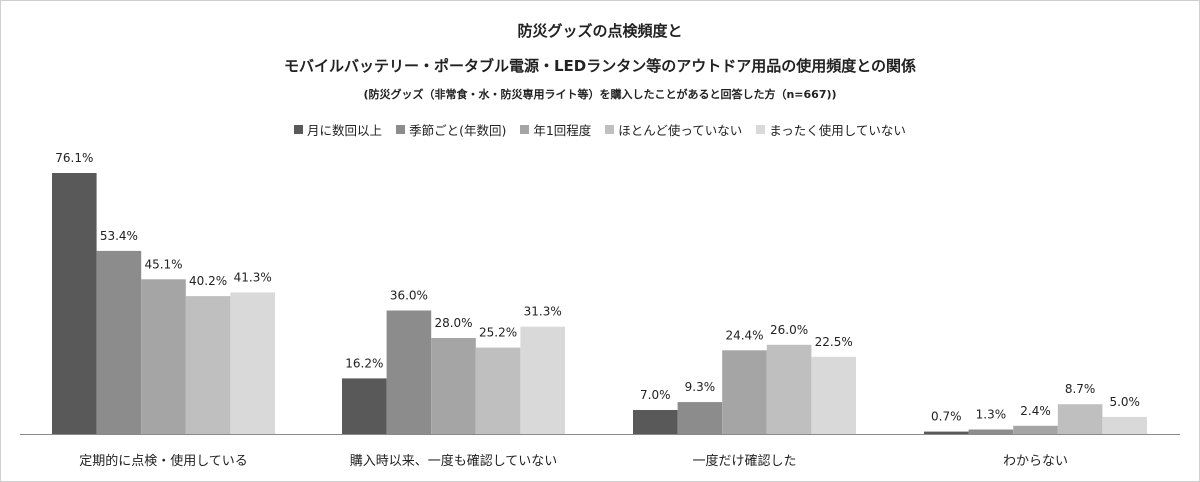 The image size is (1200, 482). I want to click on data-label: 9.3%, so click(700, 387).